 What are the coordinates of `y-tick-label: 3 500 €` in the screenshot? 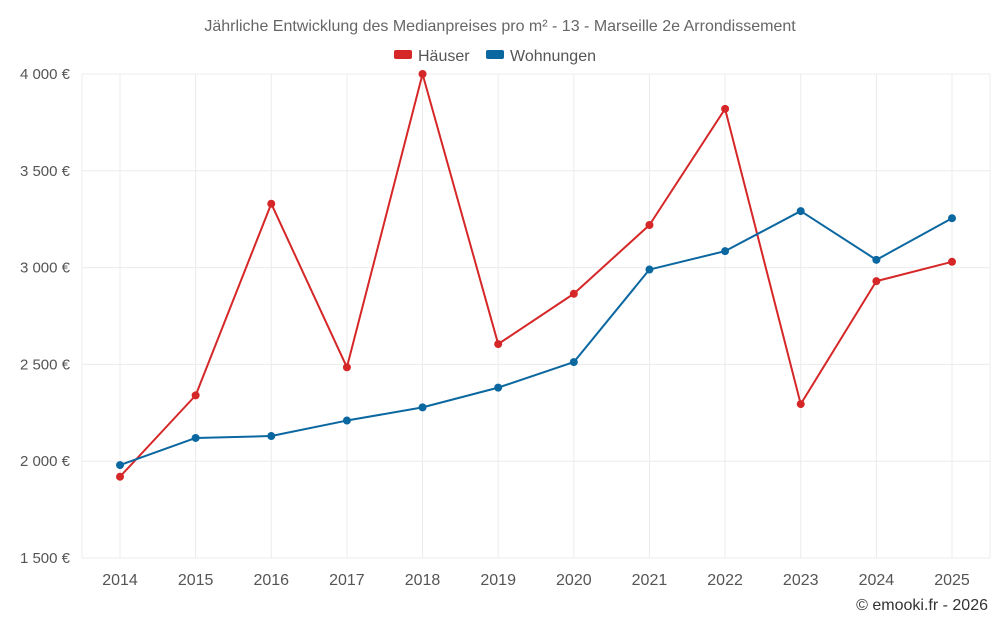 It's located at (45, 171).